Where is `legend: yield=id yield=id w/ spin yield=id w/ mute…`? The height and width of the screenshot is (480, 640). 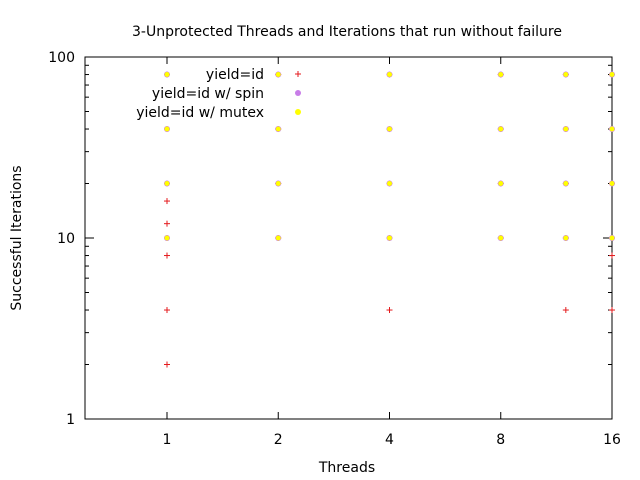 legend: yield=id yield=id w/ spin yield=id w/ mute… is located at coordinates (218, 94).